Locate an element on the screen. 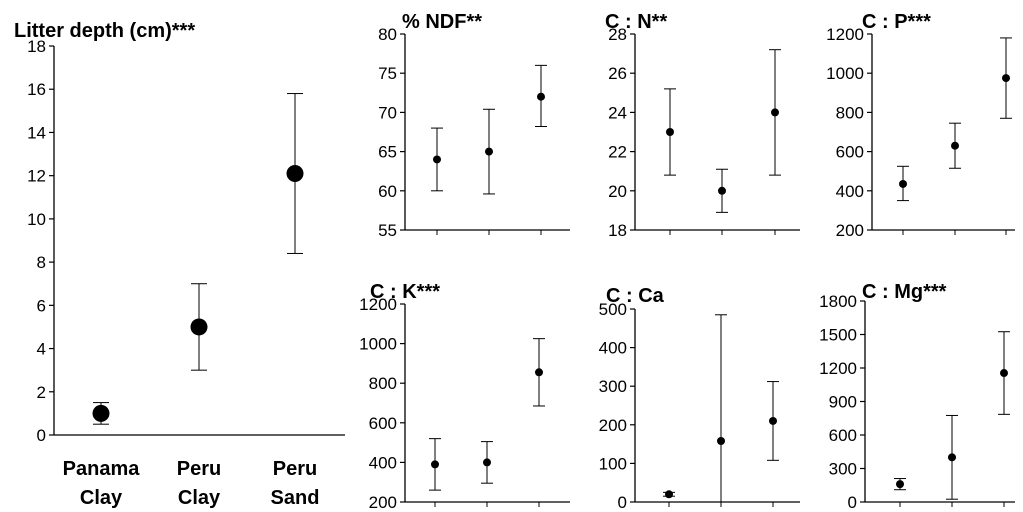 Image resolution: width=1023 pixels, height=512 pixels. y-tick-label: 65 is located at coordinates (387, 152).